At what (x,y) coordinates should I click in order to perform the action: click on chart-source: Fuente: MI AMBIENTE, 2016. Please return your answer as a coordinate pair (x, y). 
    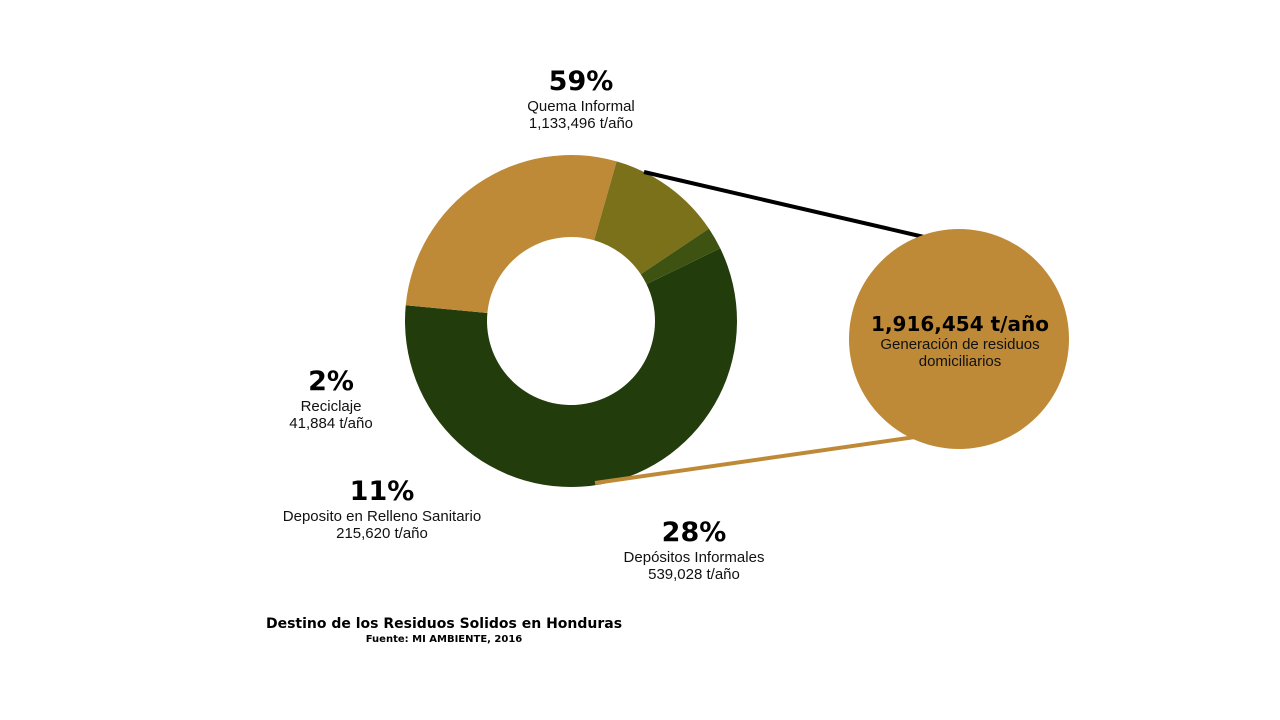
    Looking at the image, I should click on (444, 639).